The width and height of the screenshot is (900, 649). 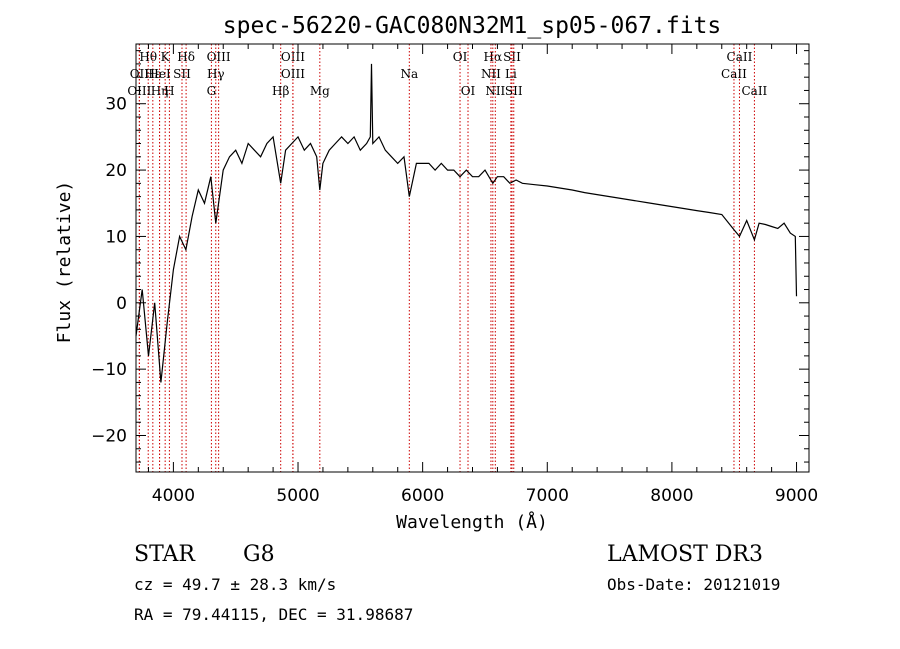 What do you see at coordinates (109, 370) in the screenshot?
I see `y-tick-label-1: −10` at bounding box center [109, 370].